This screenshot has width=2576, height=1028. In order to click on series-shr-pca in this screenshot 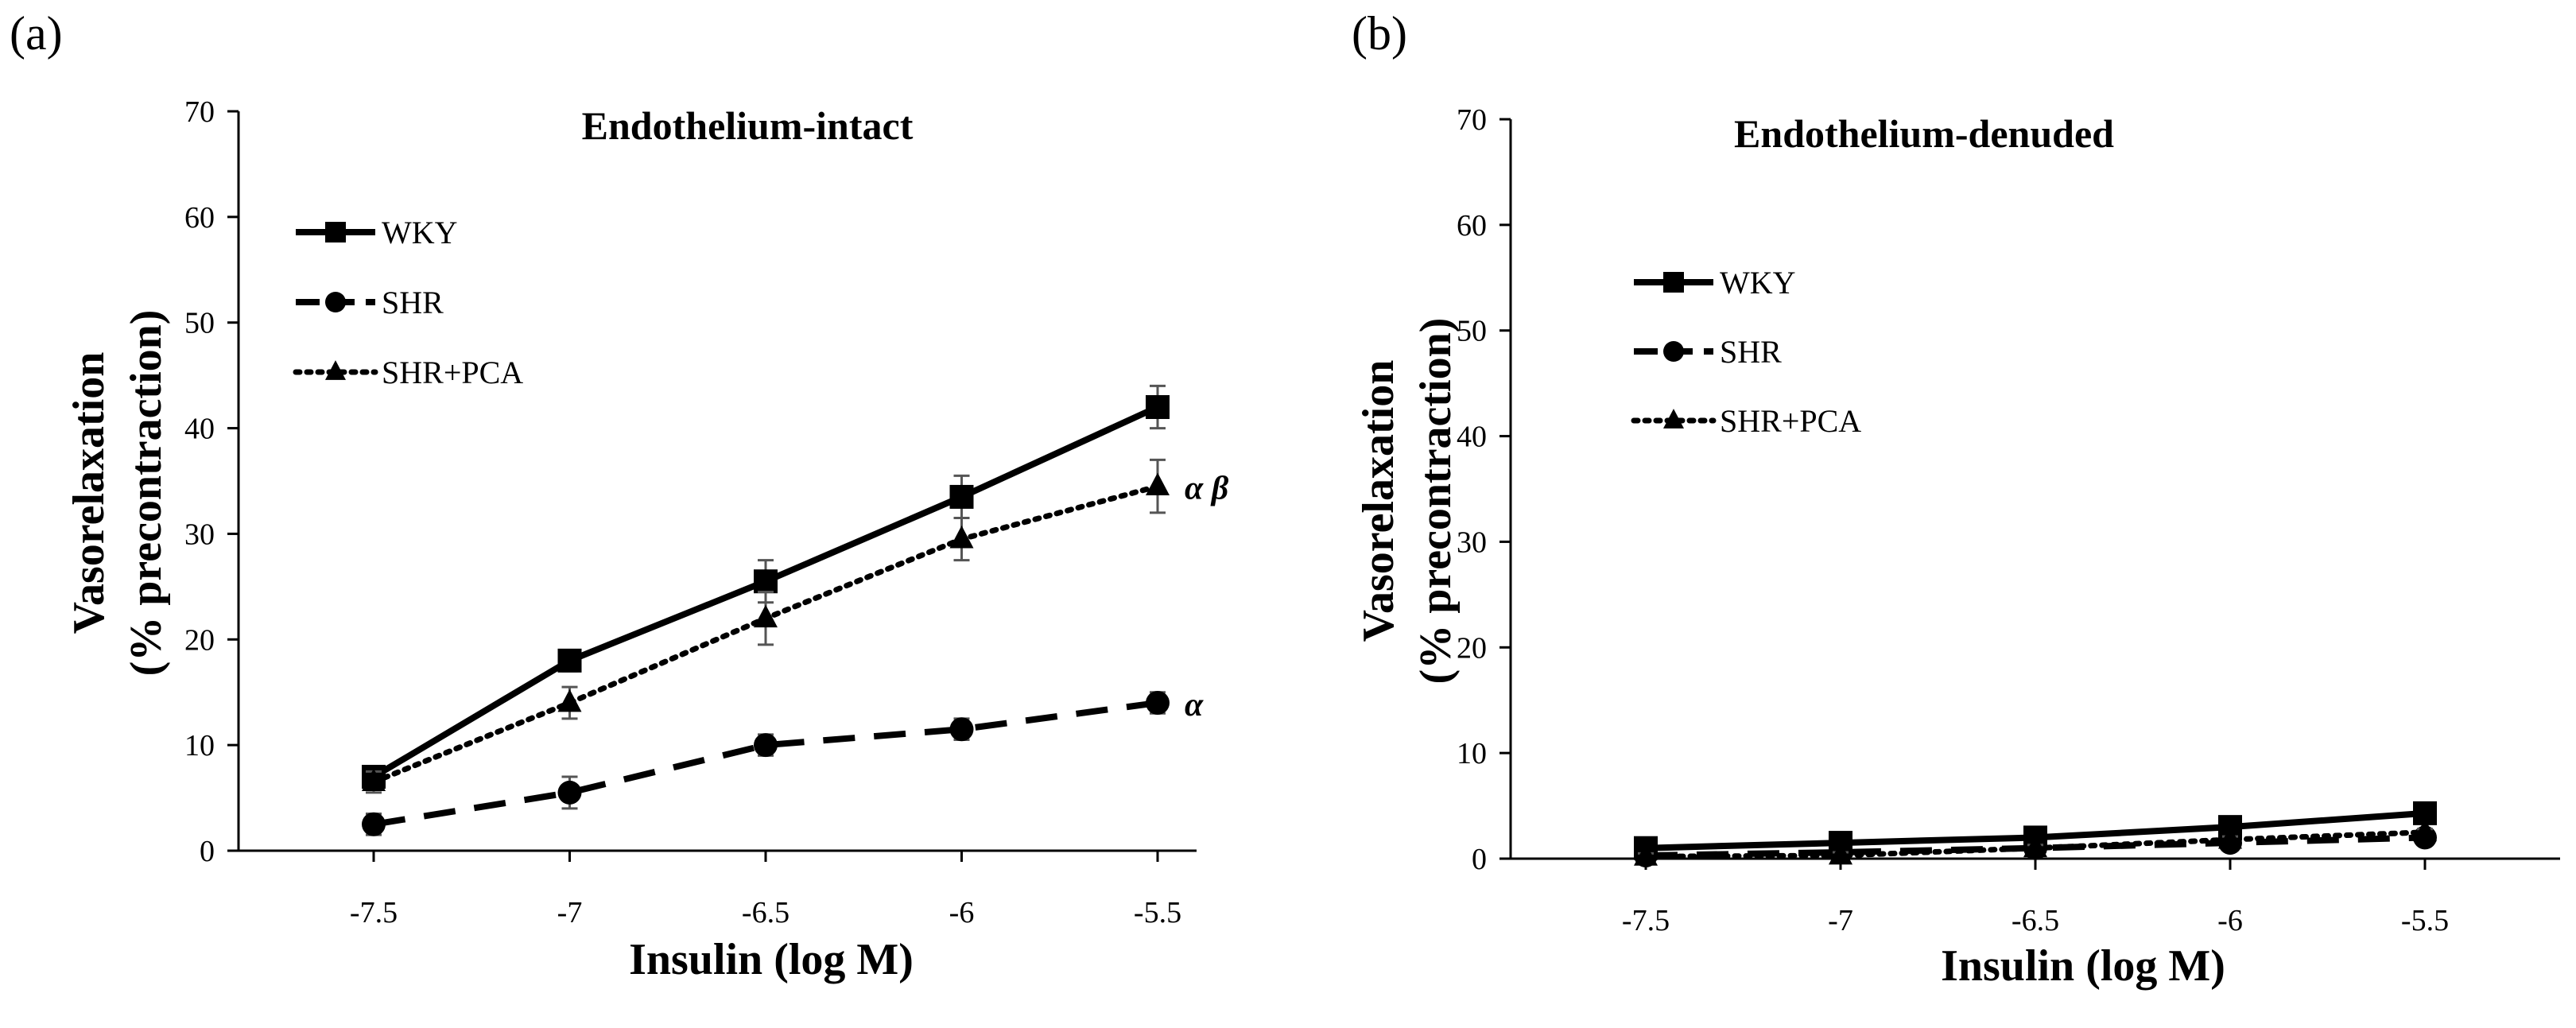, I will do `click(2035, 842)`.